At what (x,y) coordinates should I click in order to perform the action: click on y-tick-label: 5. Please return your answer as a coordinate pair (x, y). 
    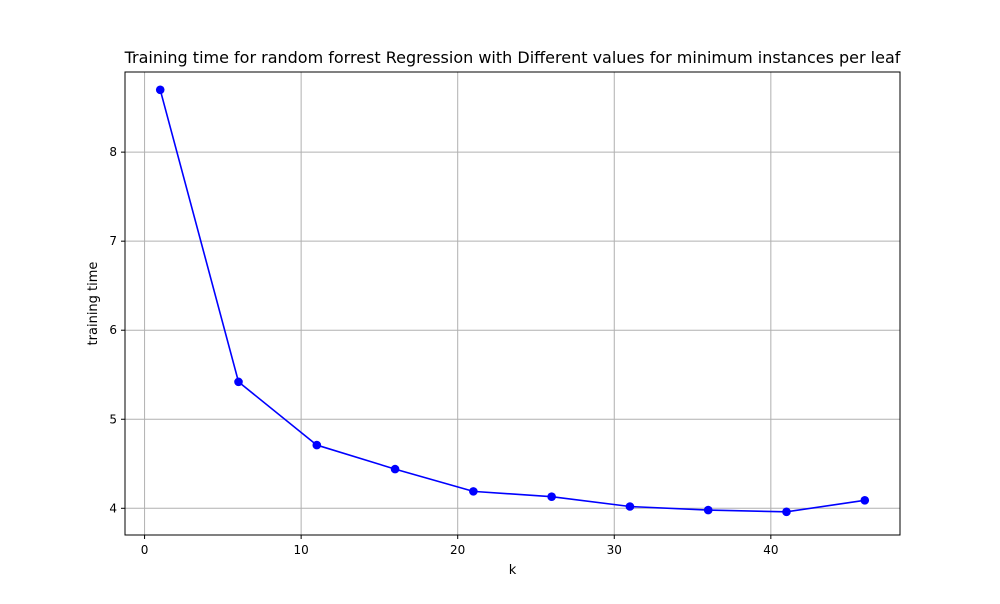
    Looking at the image, I should click on (113, 419).